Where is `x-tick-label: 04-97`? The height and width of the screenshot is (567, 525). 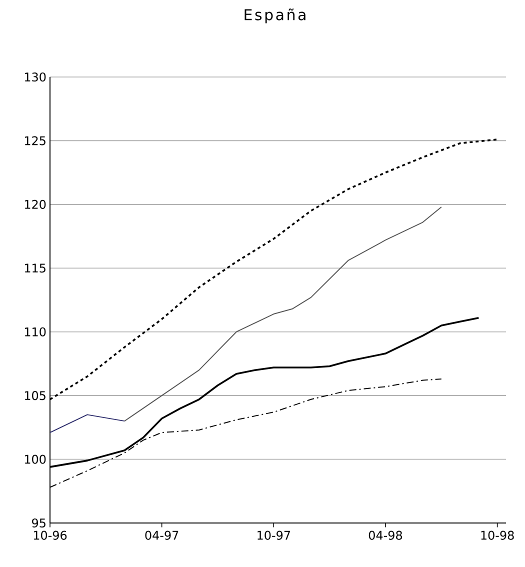
x-tick-label: 04-97 is located at coordinates (161, 535).